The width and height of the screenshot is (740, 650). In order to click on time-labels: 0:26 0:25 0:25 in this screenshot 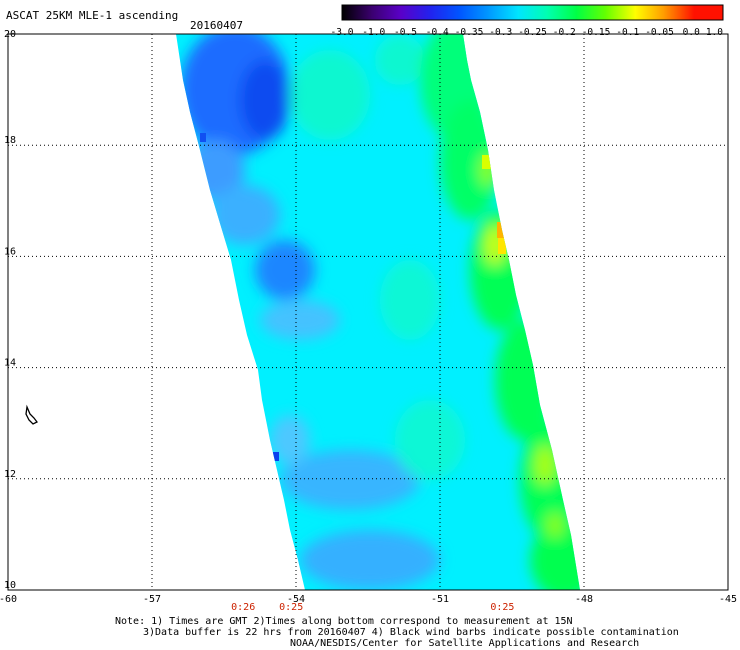, I will do `click(372, 607)`.